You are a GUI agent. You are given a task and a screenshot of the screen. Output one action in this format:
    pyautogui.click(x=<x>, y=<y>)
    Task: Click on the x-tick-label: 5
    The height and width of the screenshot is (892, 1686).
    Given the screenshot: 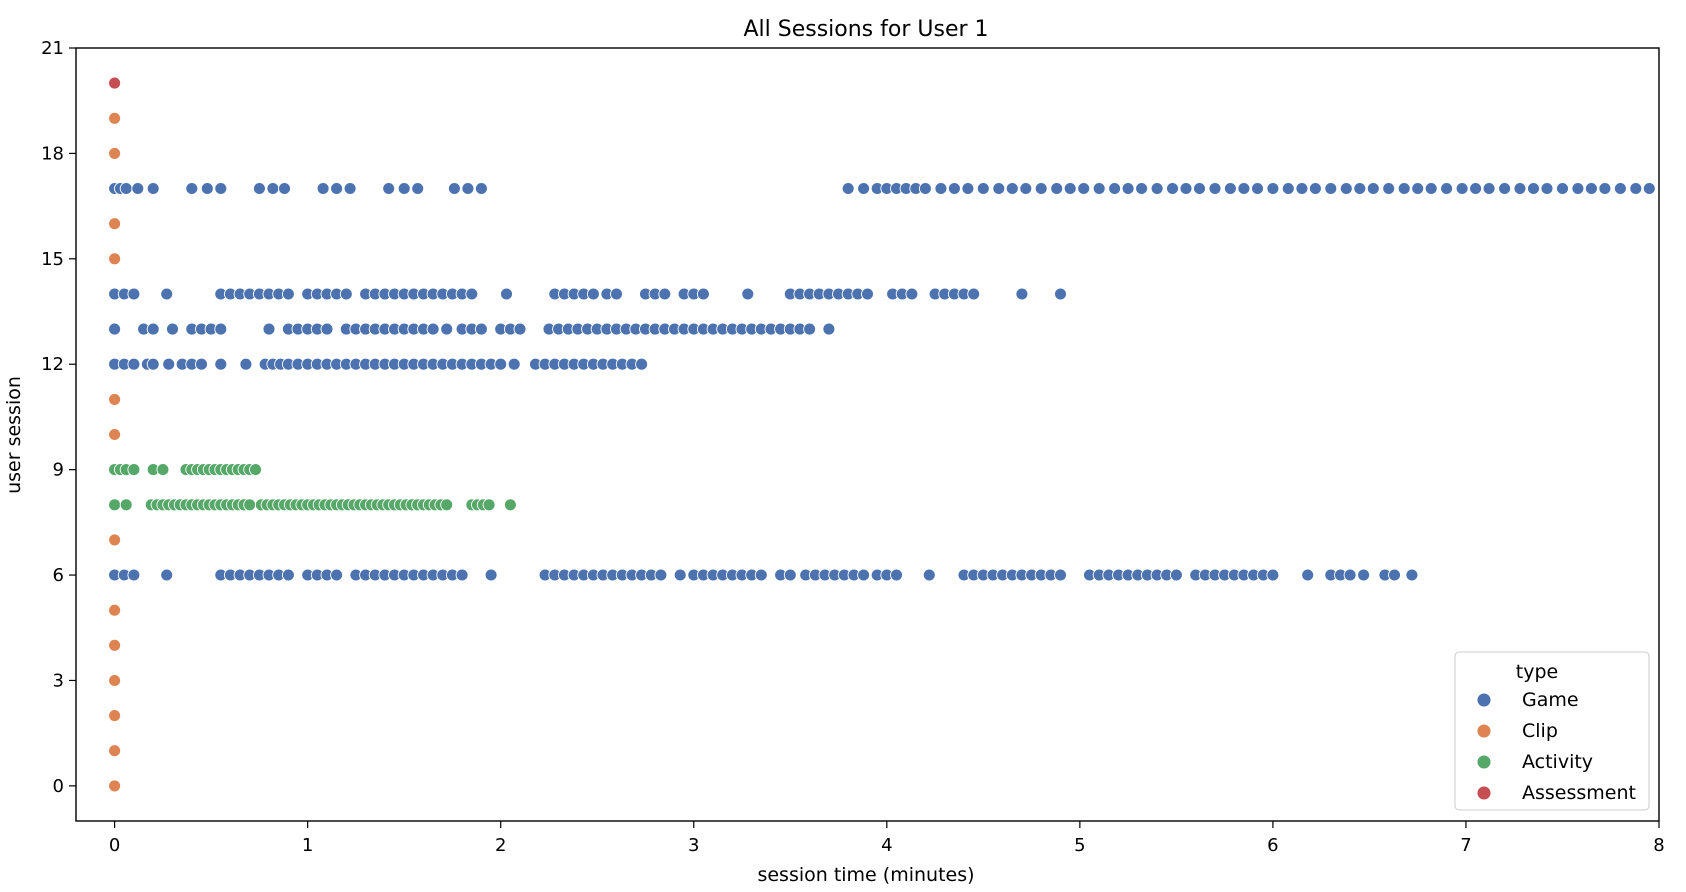 What is the action you would take?
    pyautogui.click(x=1079, y=845)
    